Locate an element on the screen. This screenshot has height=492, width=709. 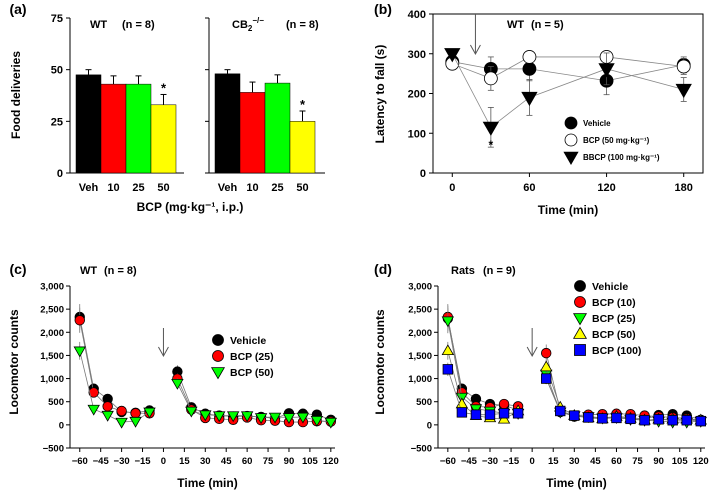
subplot-n-label: (n = 8) is located at coordinates (302, 25).